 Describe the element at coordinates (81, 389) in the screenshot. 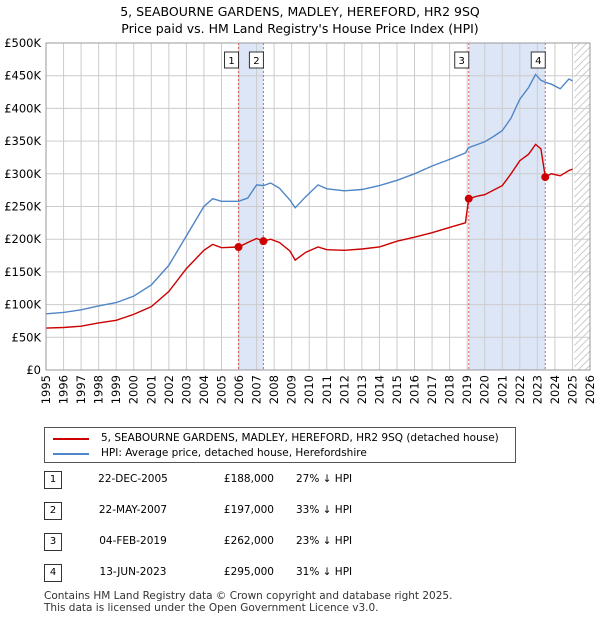

I see `x-tick-label: 1997` at that location.